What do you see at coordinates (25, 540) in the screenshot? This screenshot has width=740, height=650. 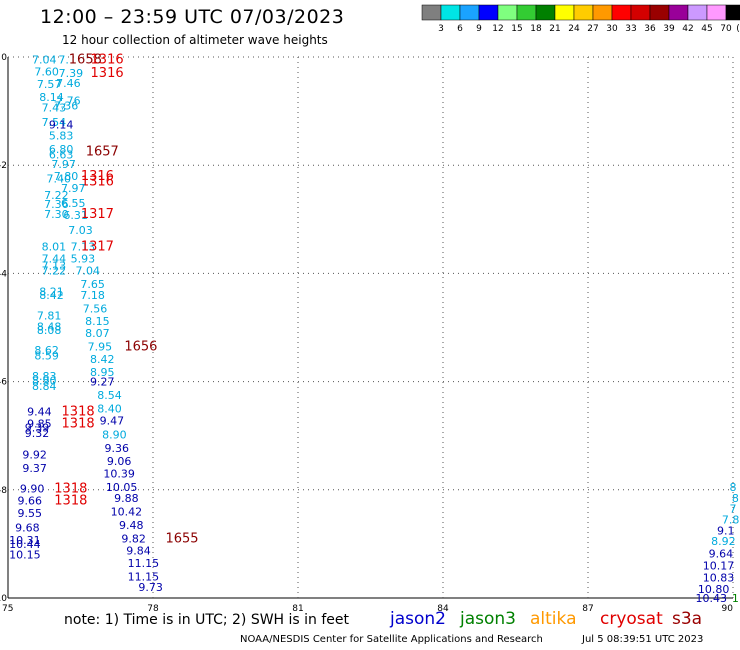 I see `wave-height-label: 10.31` at bounding box center [25, 540].